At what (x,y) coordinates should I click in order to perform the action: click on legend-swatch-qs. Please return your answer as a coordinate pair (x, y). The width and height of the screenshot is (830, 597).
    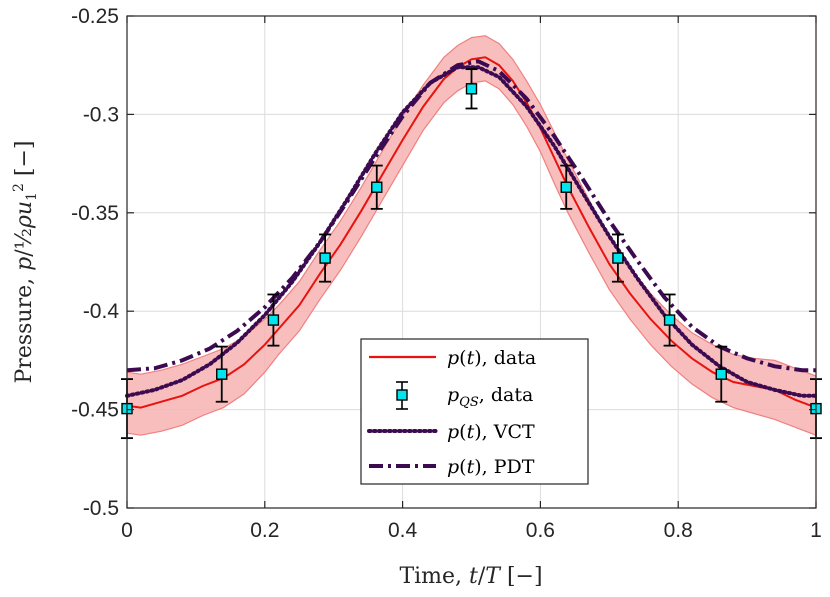
    Looking at the image, I should click on (402, 395).